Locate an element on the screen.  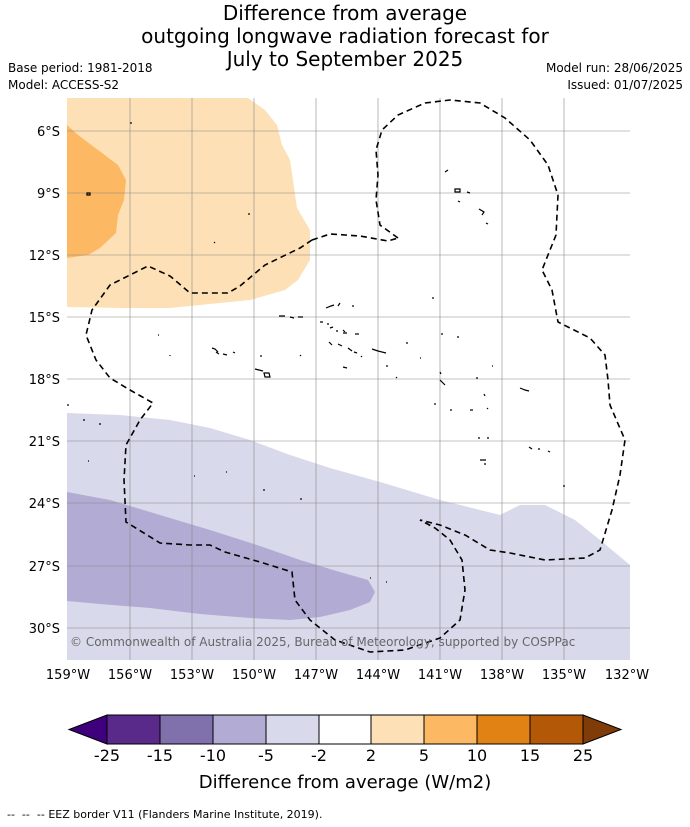
colorbar-tick: -25 is located at coordinates (107, 755).